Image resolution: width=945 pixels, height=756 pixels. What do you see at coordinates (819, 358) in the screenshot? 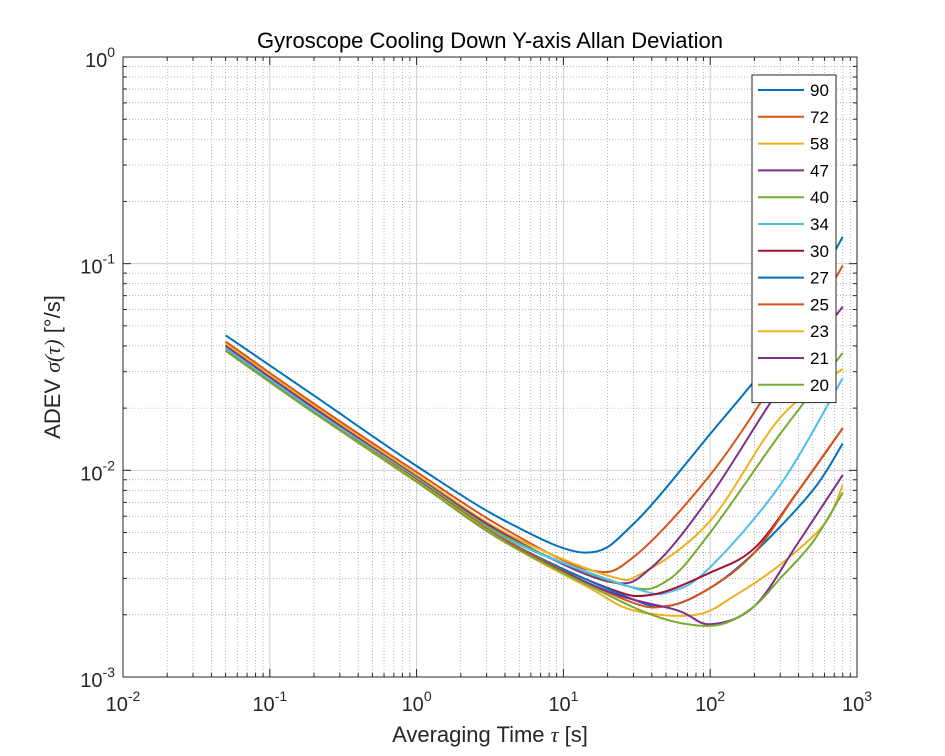
I see `legend-label: 21` at bounding box center [819, 358].